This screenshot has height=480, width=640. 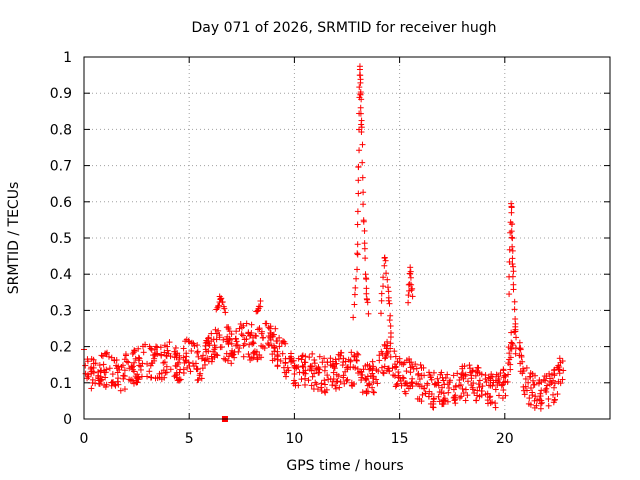 What do you see at coordinates (61, 130) in the screenshot?
I see `y-tick-label: 0.8` at bounding box center [61, 130].